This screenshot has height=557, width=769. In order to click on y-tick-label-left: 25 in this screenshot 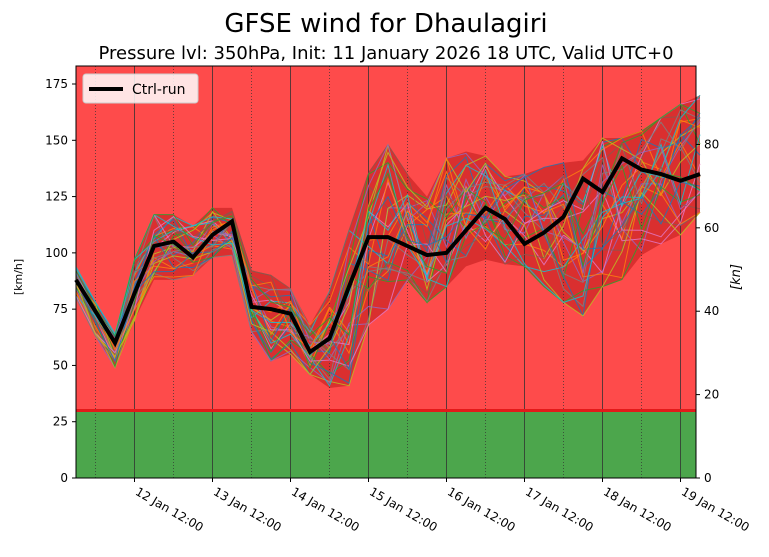, I will do `click(60, 422)`.